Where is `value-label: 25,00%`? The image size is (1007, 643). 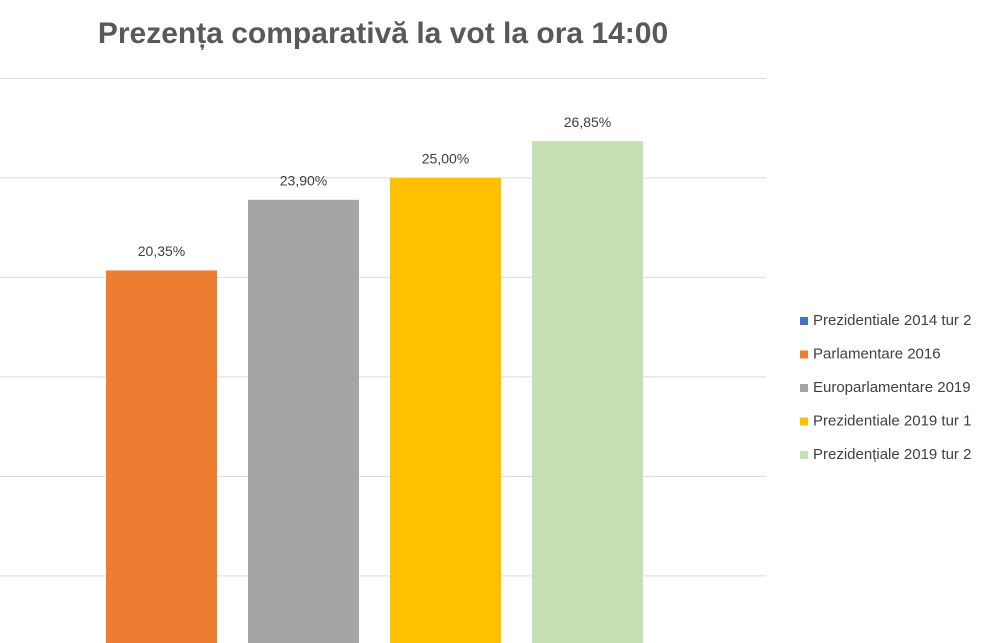 value-label: 25,00% is located at coordinates (445, 159).